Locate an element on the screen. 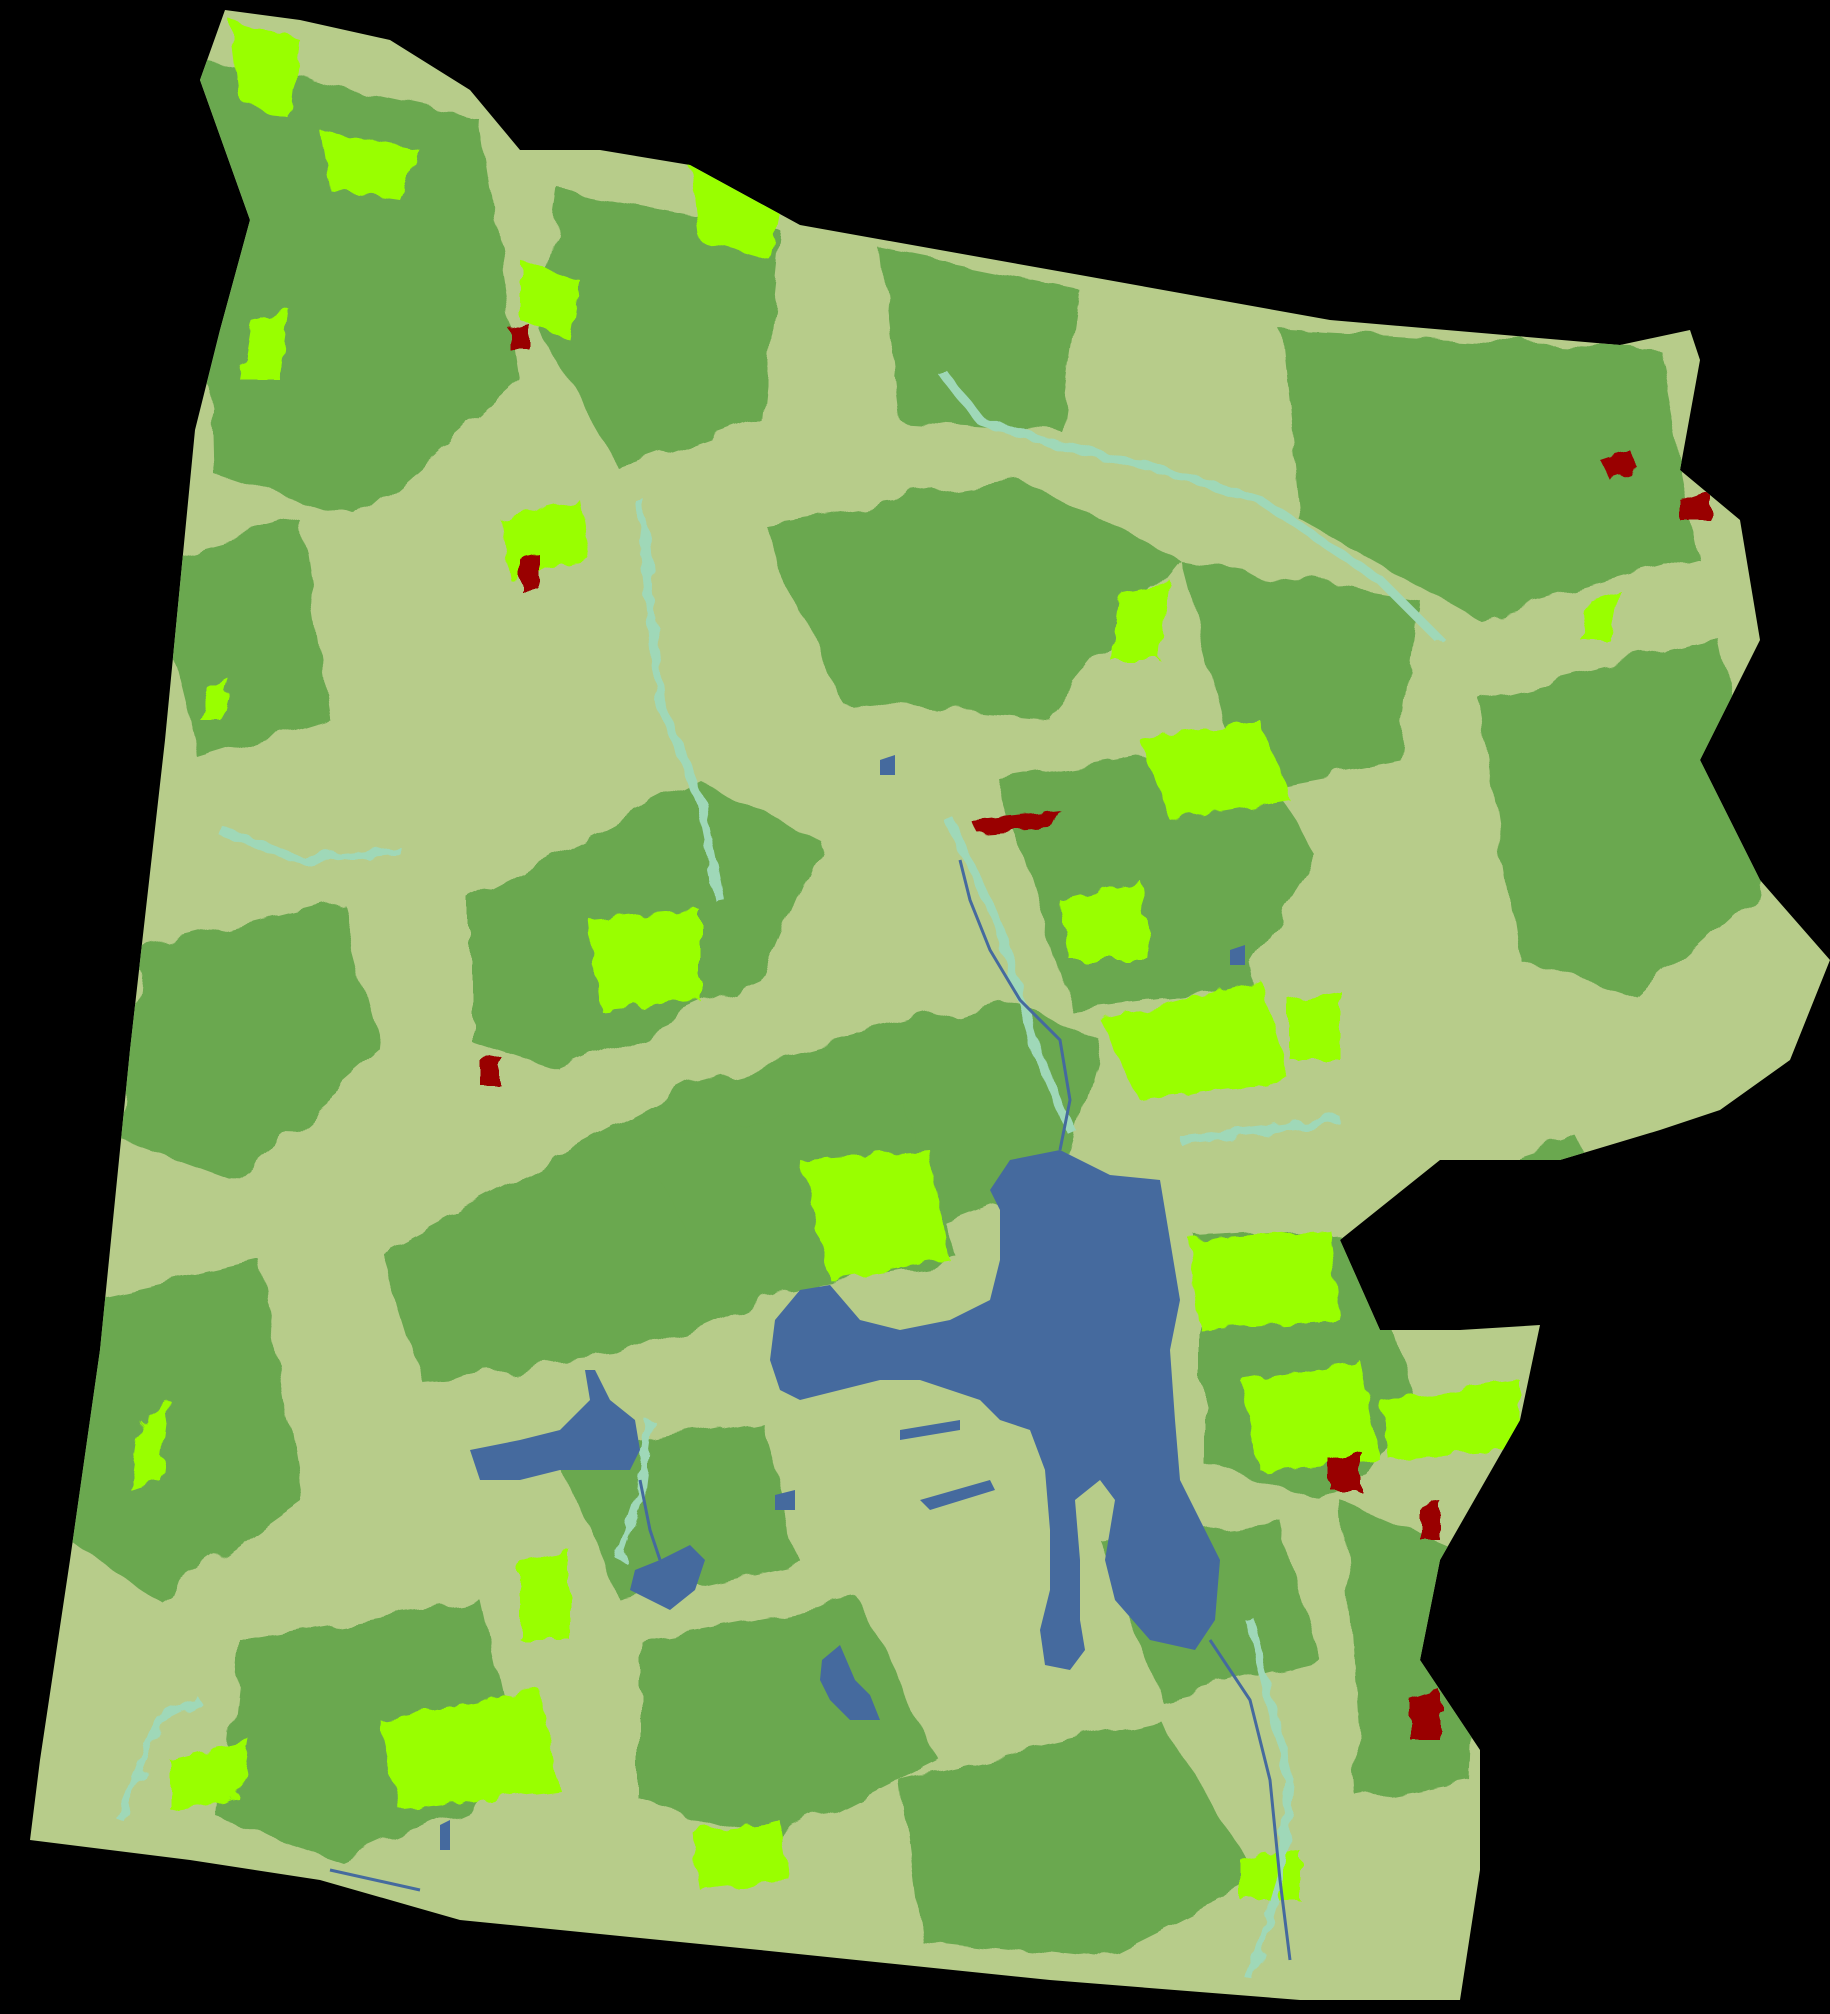  heart-lake is located at coordinates (850, 1682).